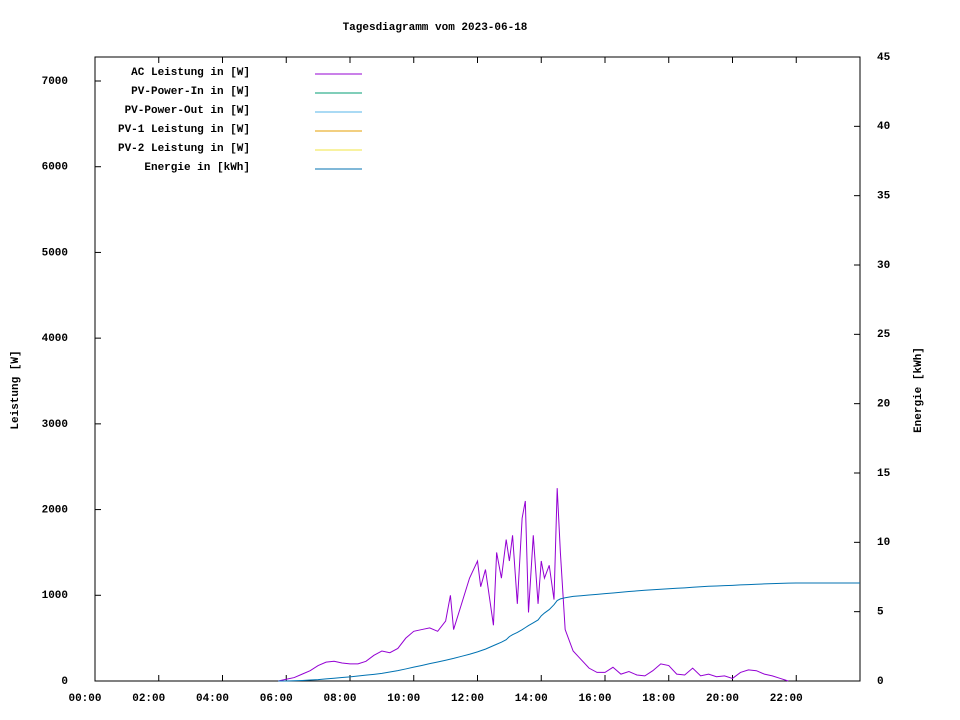  What do you see at coordinates (55, 510) in the screenshot?
I see `y-tick-label: 2000` at bounding box center [55, 510].